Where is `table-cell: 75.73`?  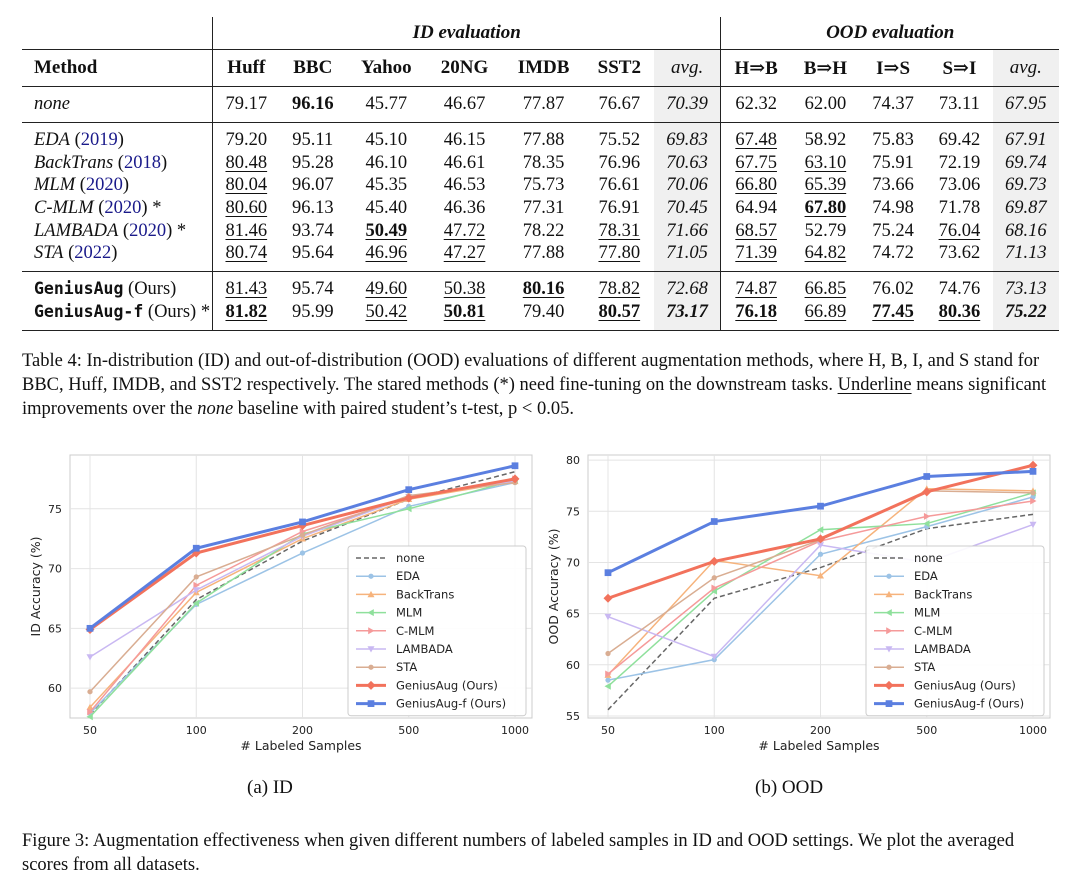
table-cell: 75.73 is located at coordinates (543, 185).